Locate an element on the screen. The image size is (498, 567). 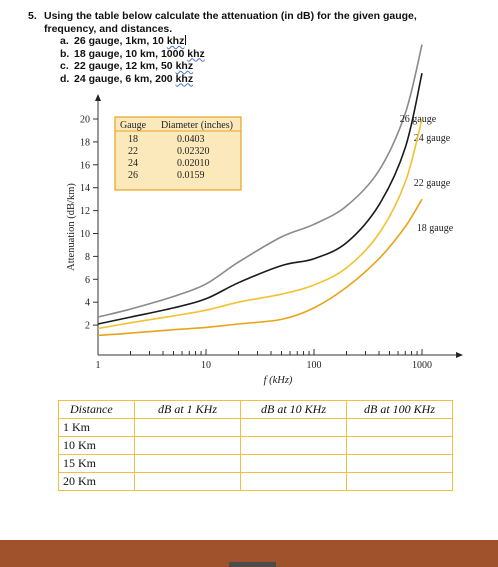
question-item: c. 22 gauge, 12 km, 50 khz is located at coordinates (274, 66).